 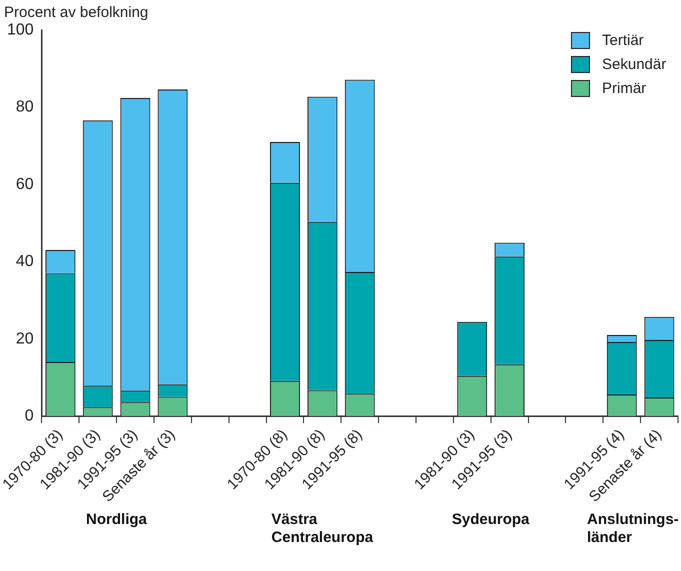 What do you see at coordinates (76, 12) in the screenshot?
I see `y-axis-title: Procent av befolkning` at bounding box center [76, 12].